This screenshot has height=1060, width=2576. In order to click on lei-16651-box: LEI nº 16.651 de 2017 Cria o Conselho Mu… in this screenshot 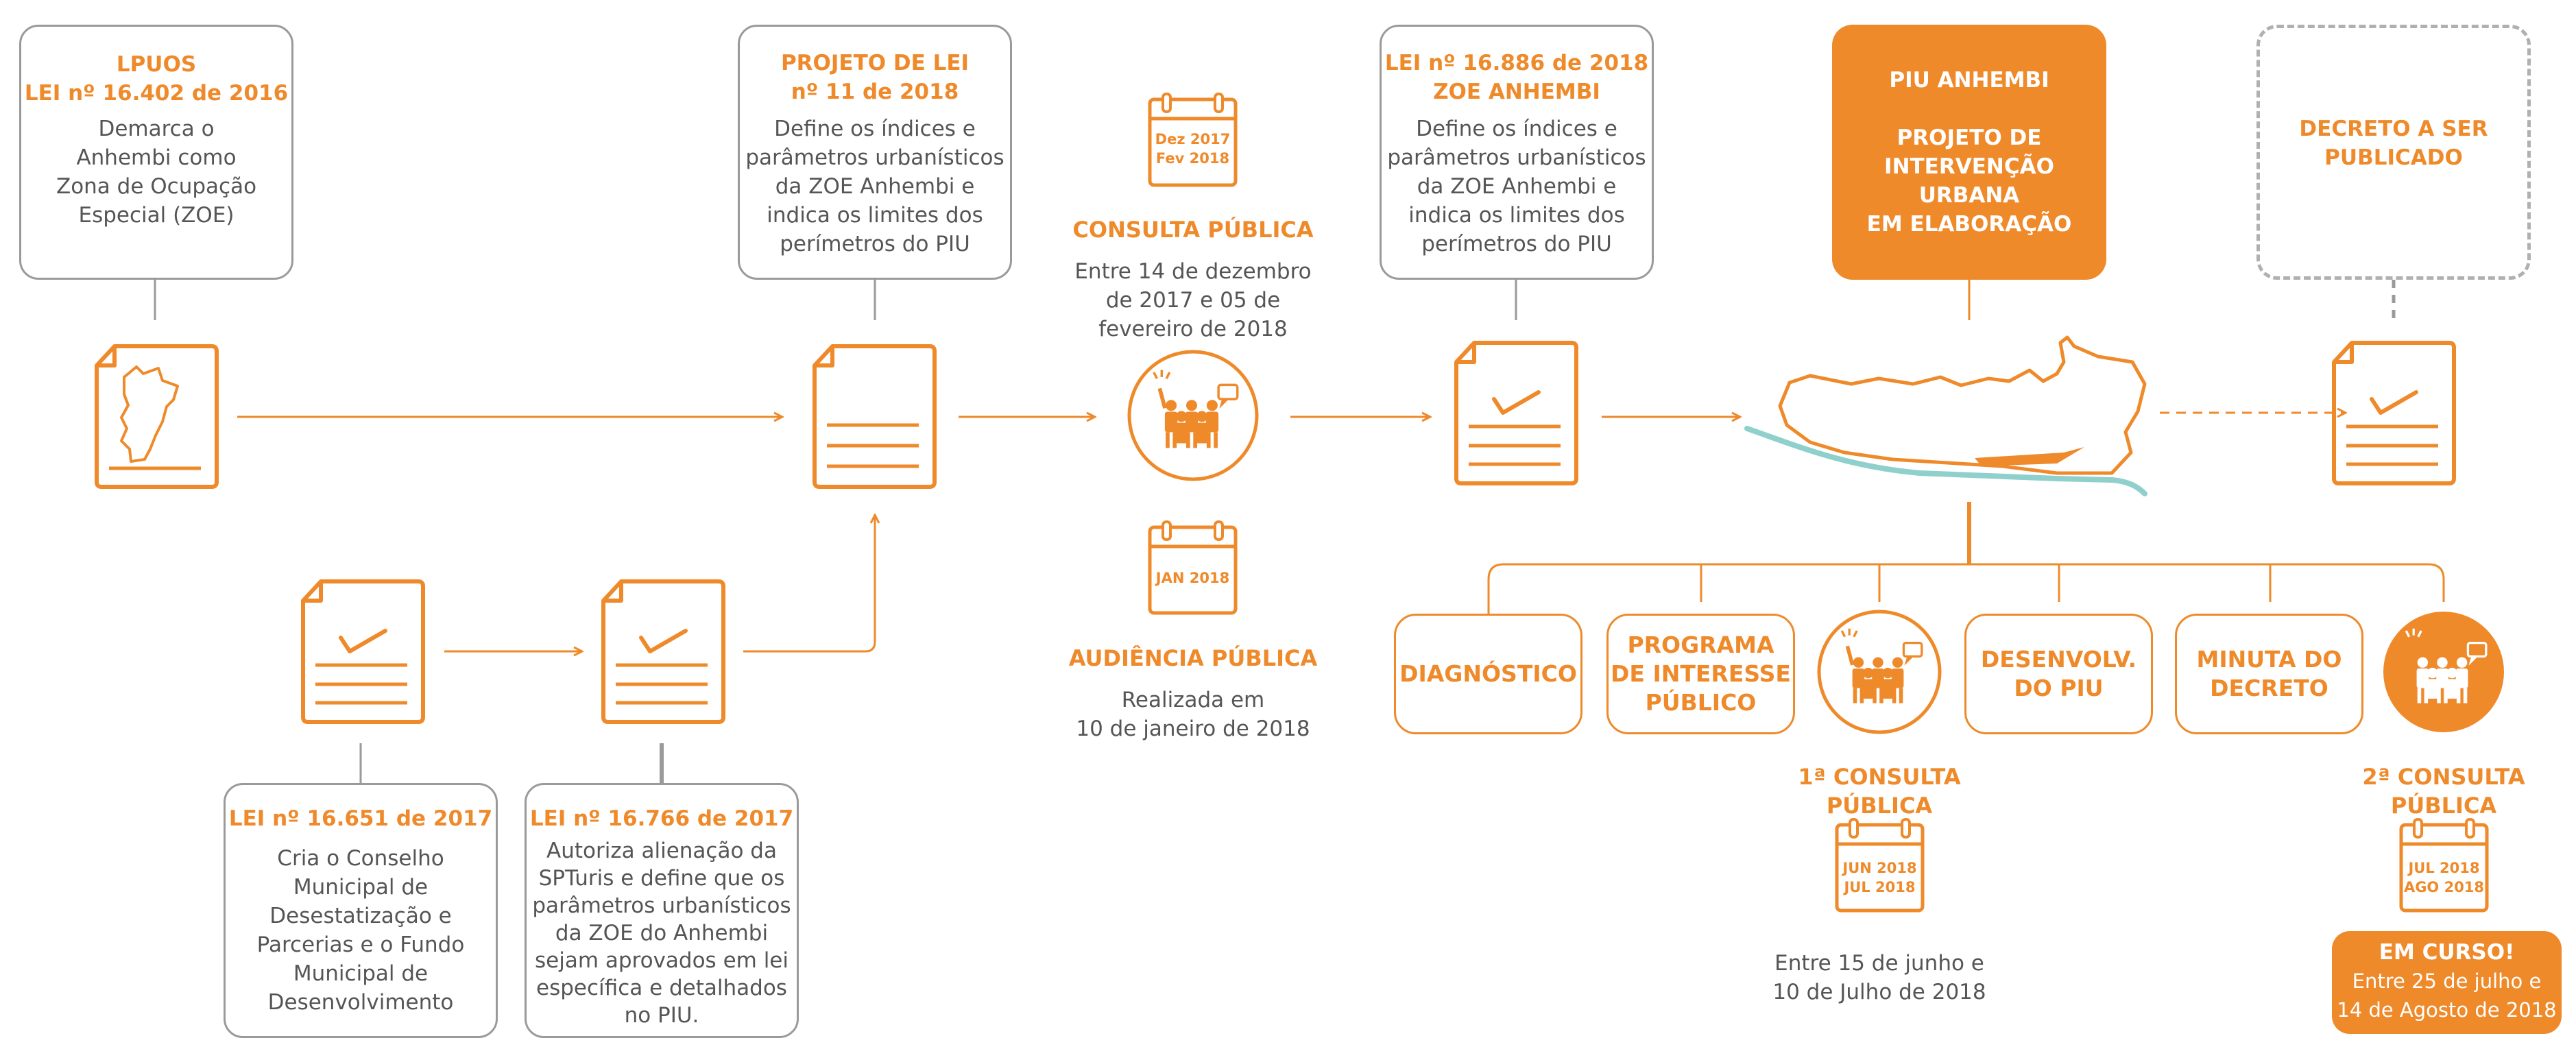, I will do `click(361, 911)`.